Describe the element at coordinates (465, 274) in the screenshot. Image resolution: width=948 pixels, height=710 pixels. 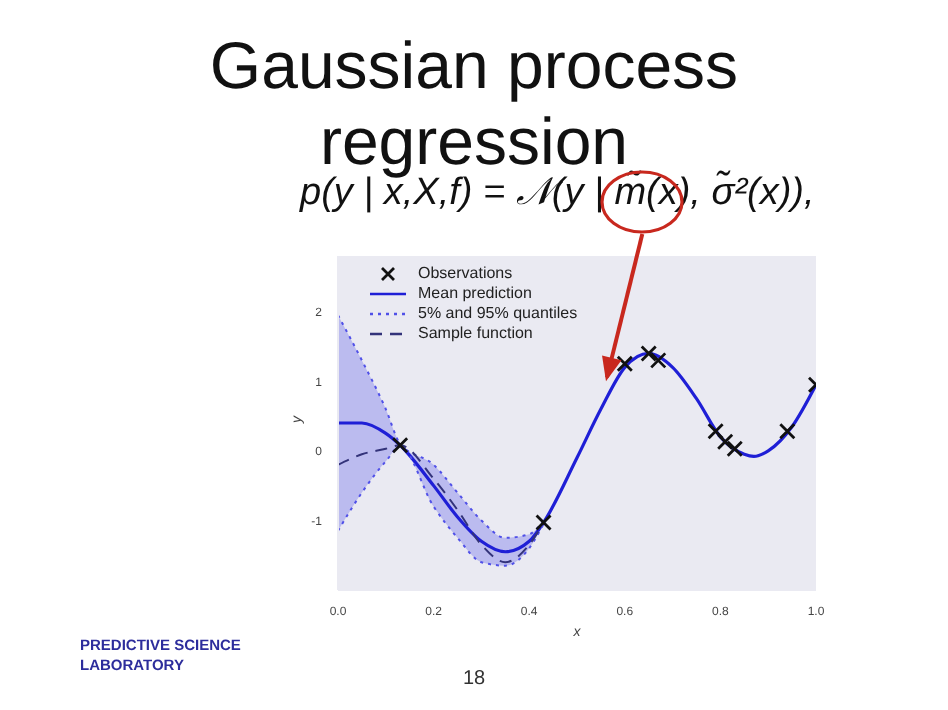
I see `legend-label: Observations` at that location.